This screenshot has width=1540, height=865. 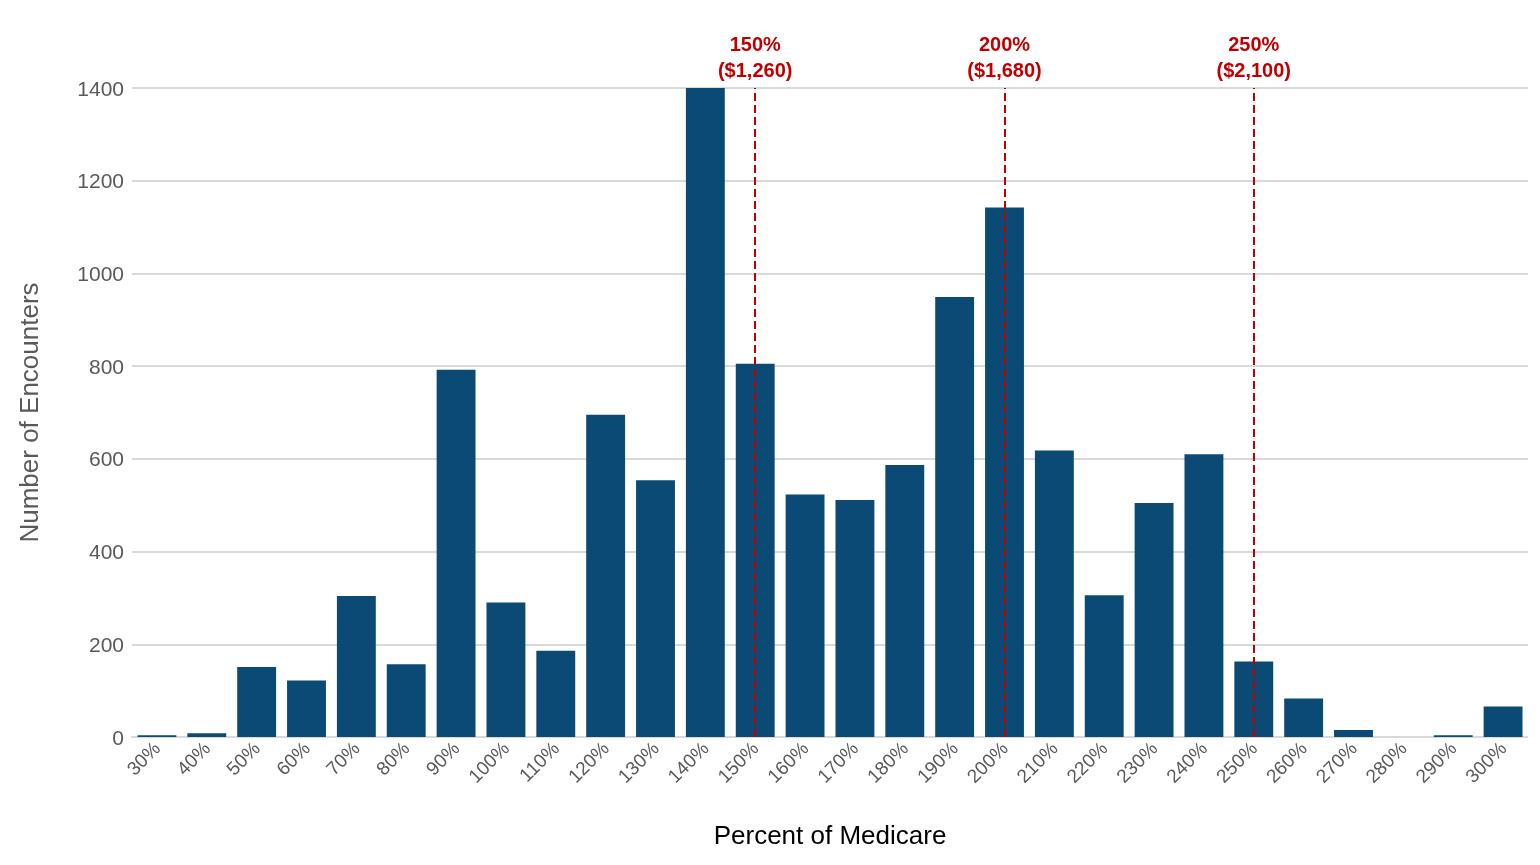 I want to click on y-tick-label: 0, so click(x=118, y=737).